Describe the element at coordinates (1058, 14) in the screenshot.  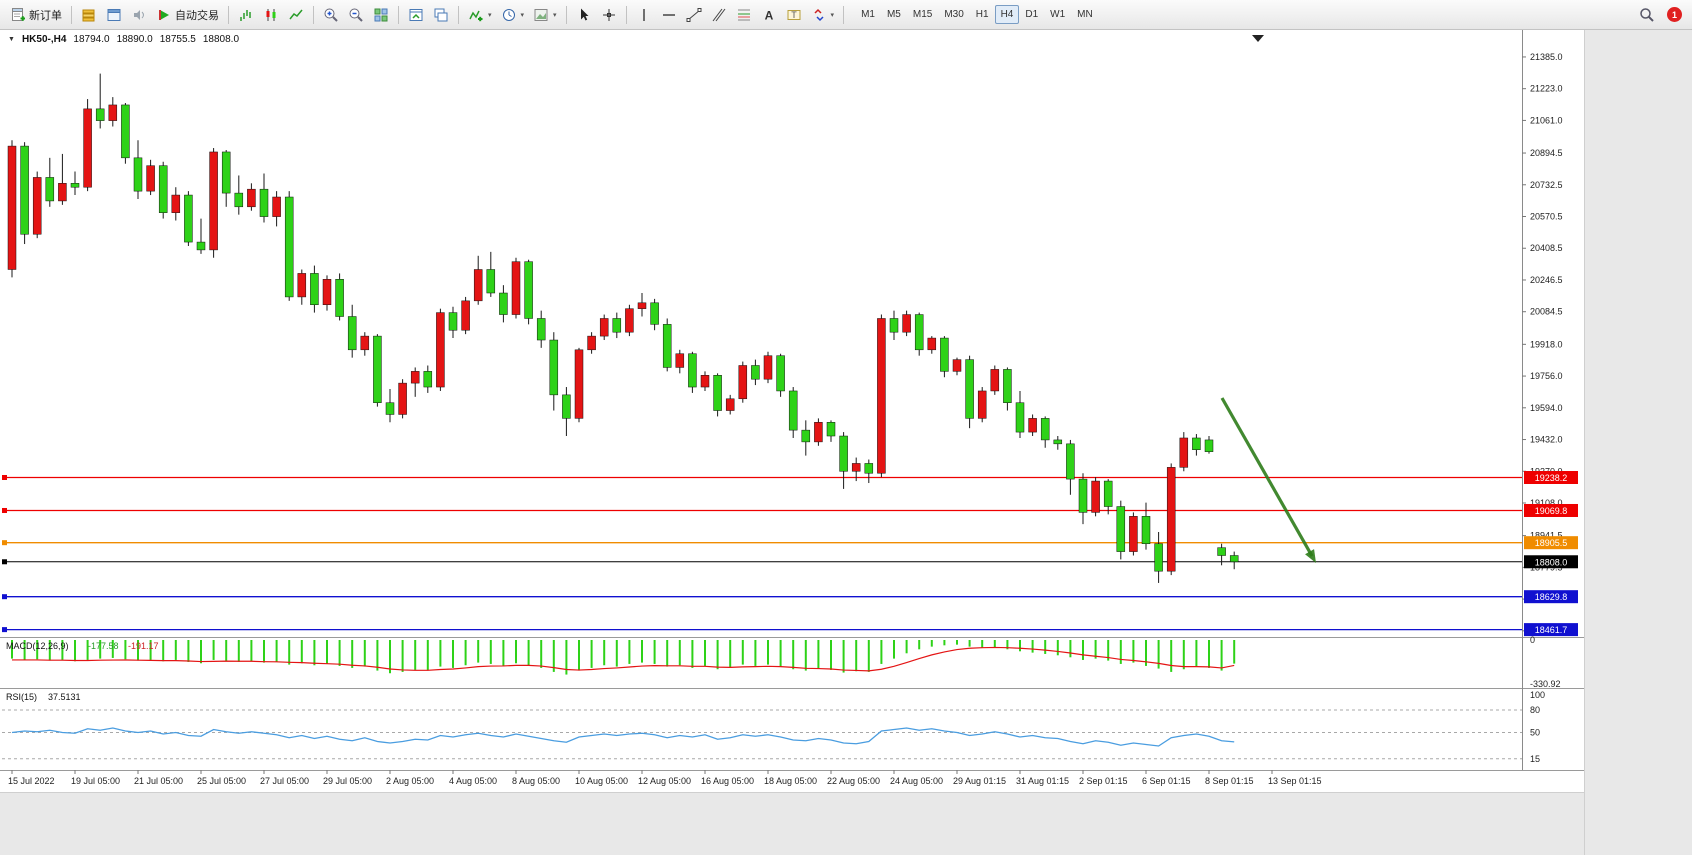
I see `timeframe-W1: W1` at that location.